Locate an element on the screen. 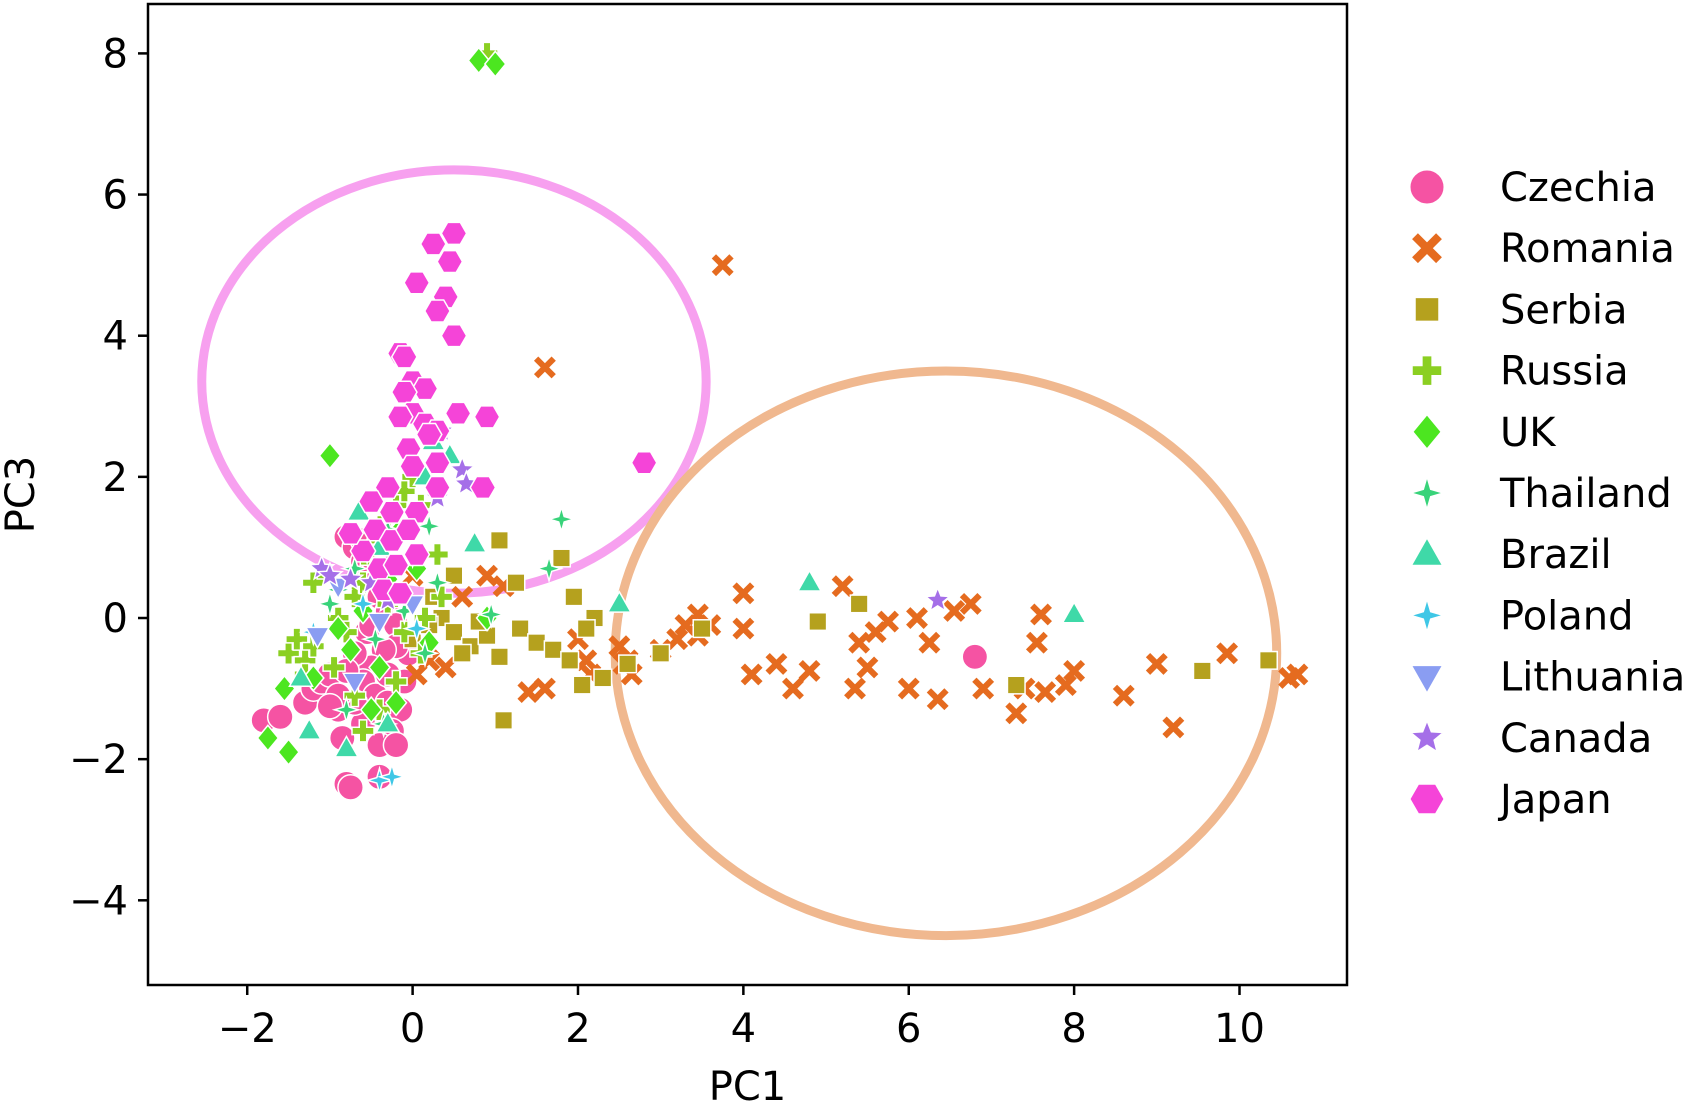 This screenshot has width=1691, height=1106. x-axis: −2 0 2 4 6 8 10 is located at coordinates (741, 1018).